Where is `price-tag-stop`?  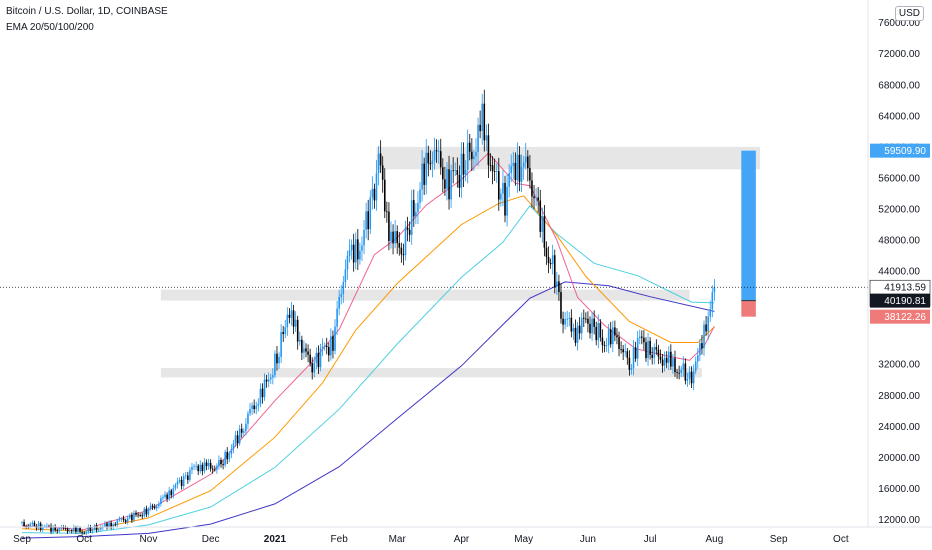
price-tag-stop is located at coordinates (900, 316).